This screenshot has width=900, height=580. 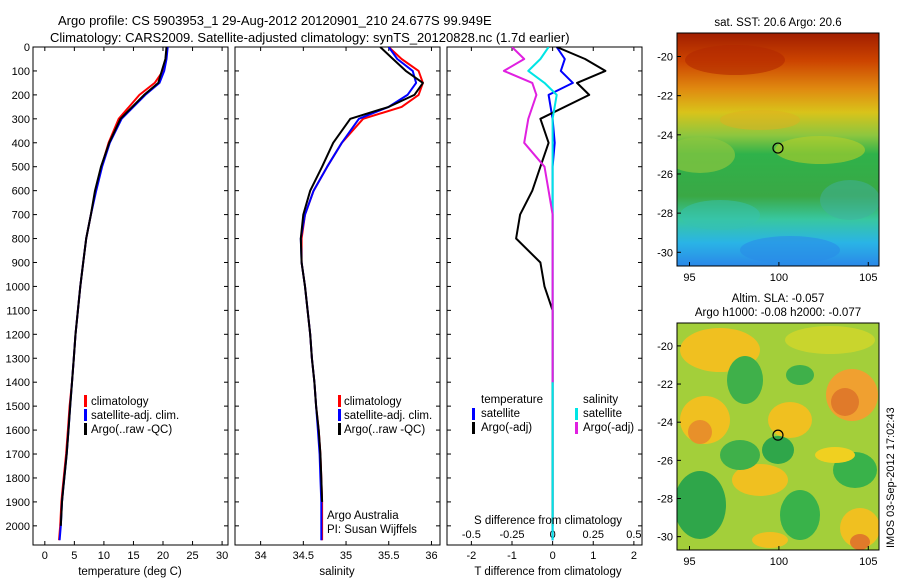 I want to click on depth-tick-label: 1400, so click(x=18, y=383).